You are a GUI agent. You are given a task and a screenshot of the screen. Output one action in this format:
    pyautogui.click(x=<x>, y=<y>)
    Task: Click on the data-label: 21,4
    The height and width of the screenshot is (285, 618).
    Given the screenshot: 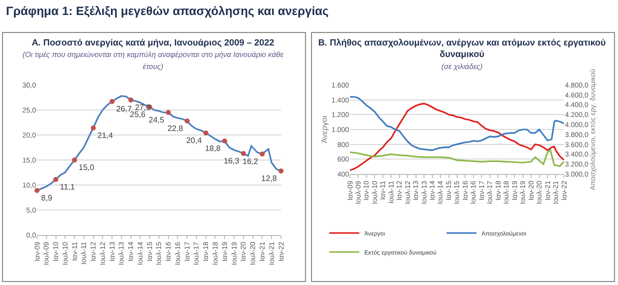 What is the action you would take?
    pyautogui.click(x=105, y=135)
    